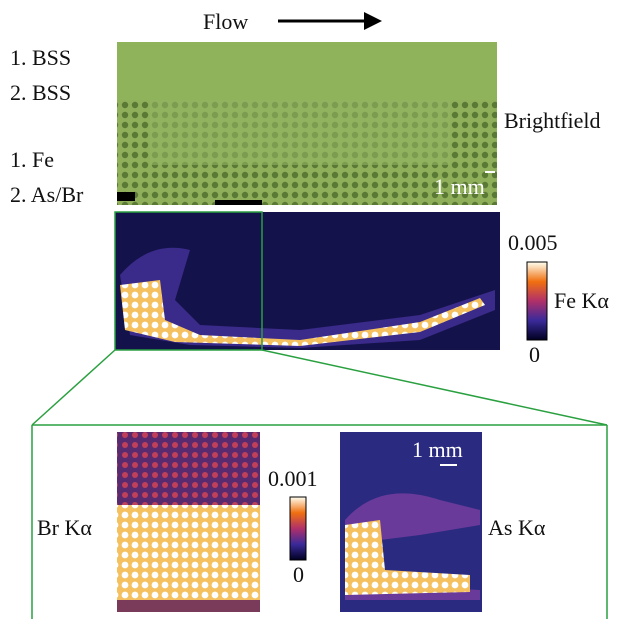 This screenshot has height=619, width=638. Describe the element at coordinates (293, 478) in the screenshot. I see `colorbar-max: 0.001` at that location.